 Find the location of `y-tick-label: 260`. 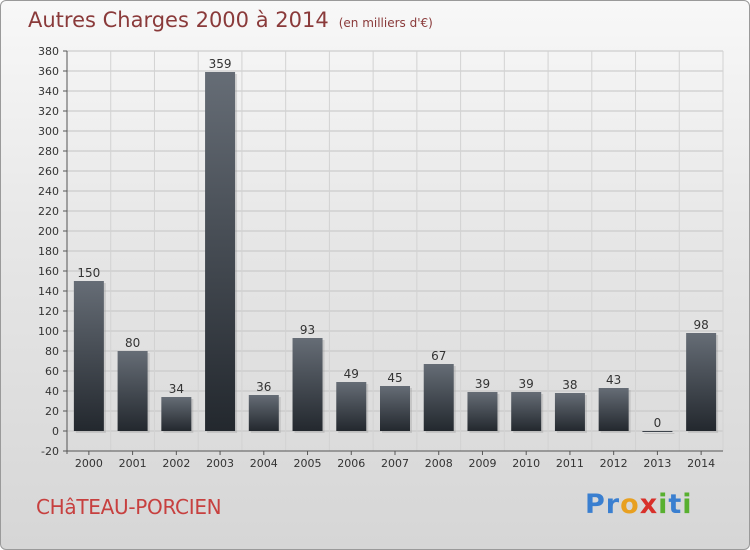

y-tick-label: 260 is located at coordinates (48, 171).